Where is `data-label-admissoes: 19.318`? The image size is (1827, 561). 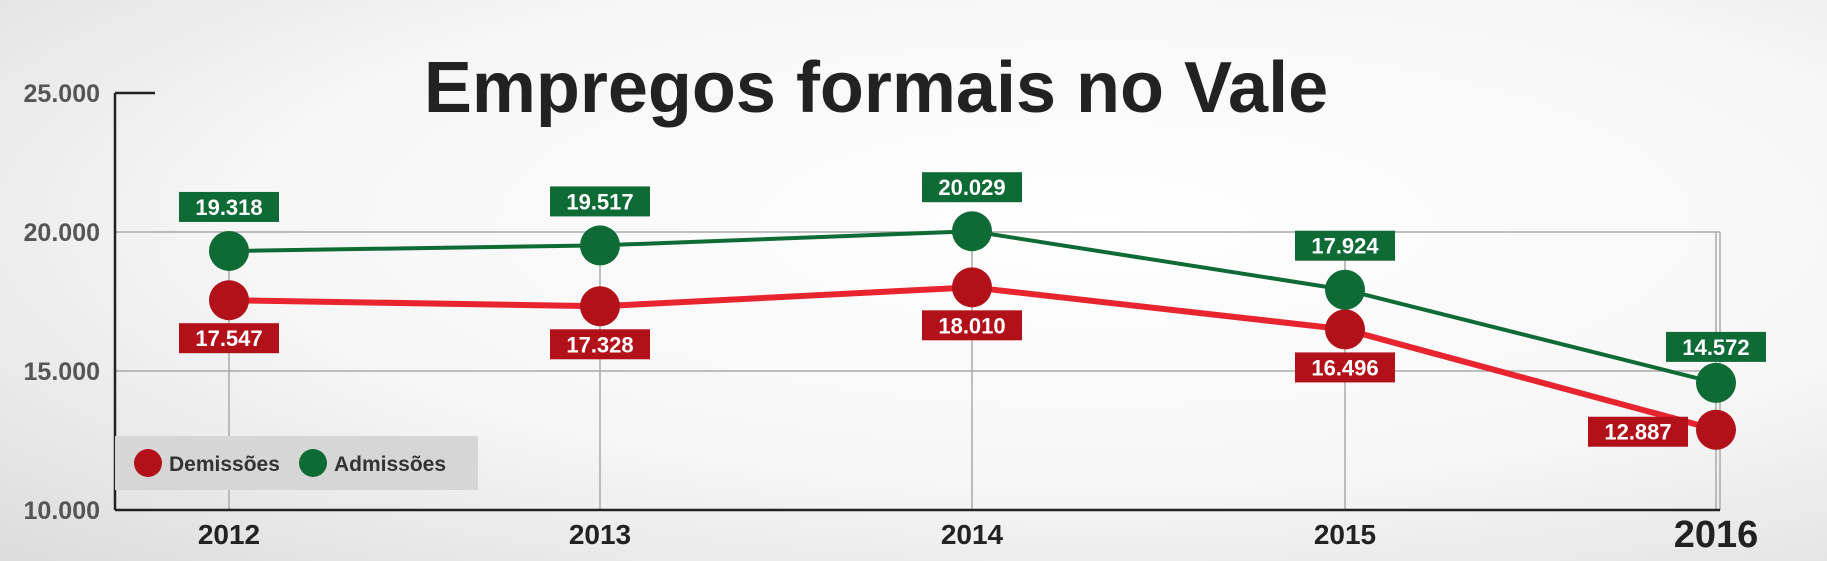 data-label-admissoes: 19.318 is located at coordinates (229, 206).